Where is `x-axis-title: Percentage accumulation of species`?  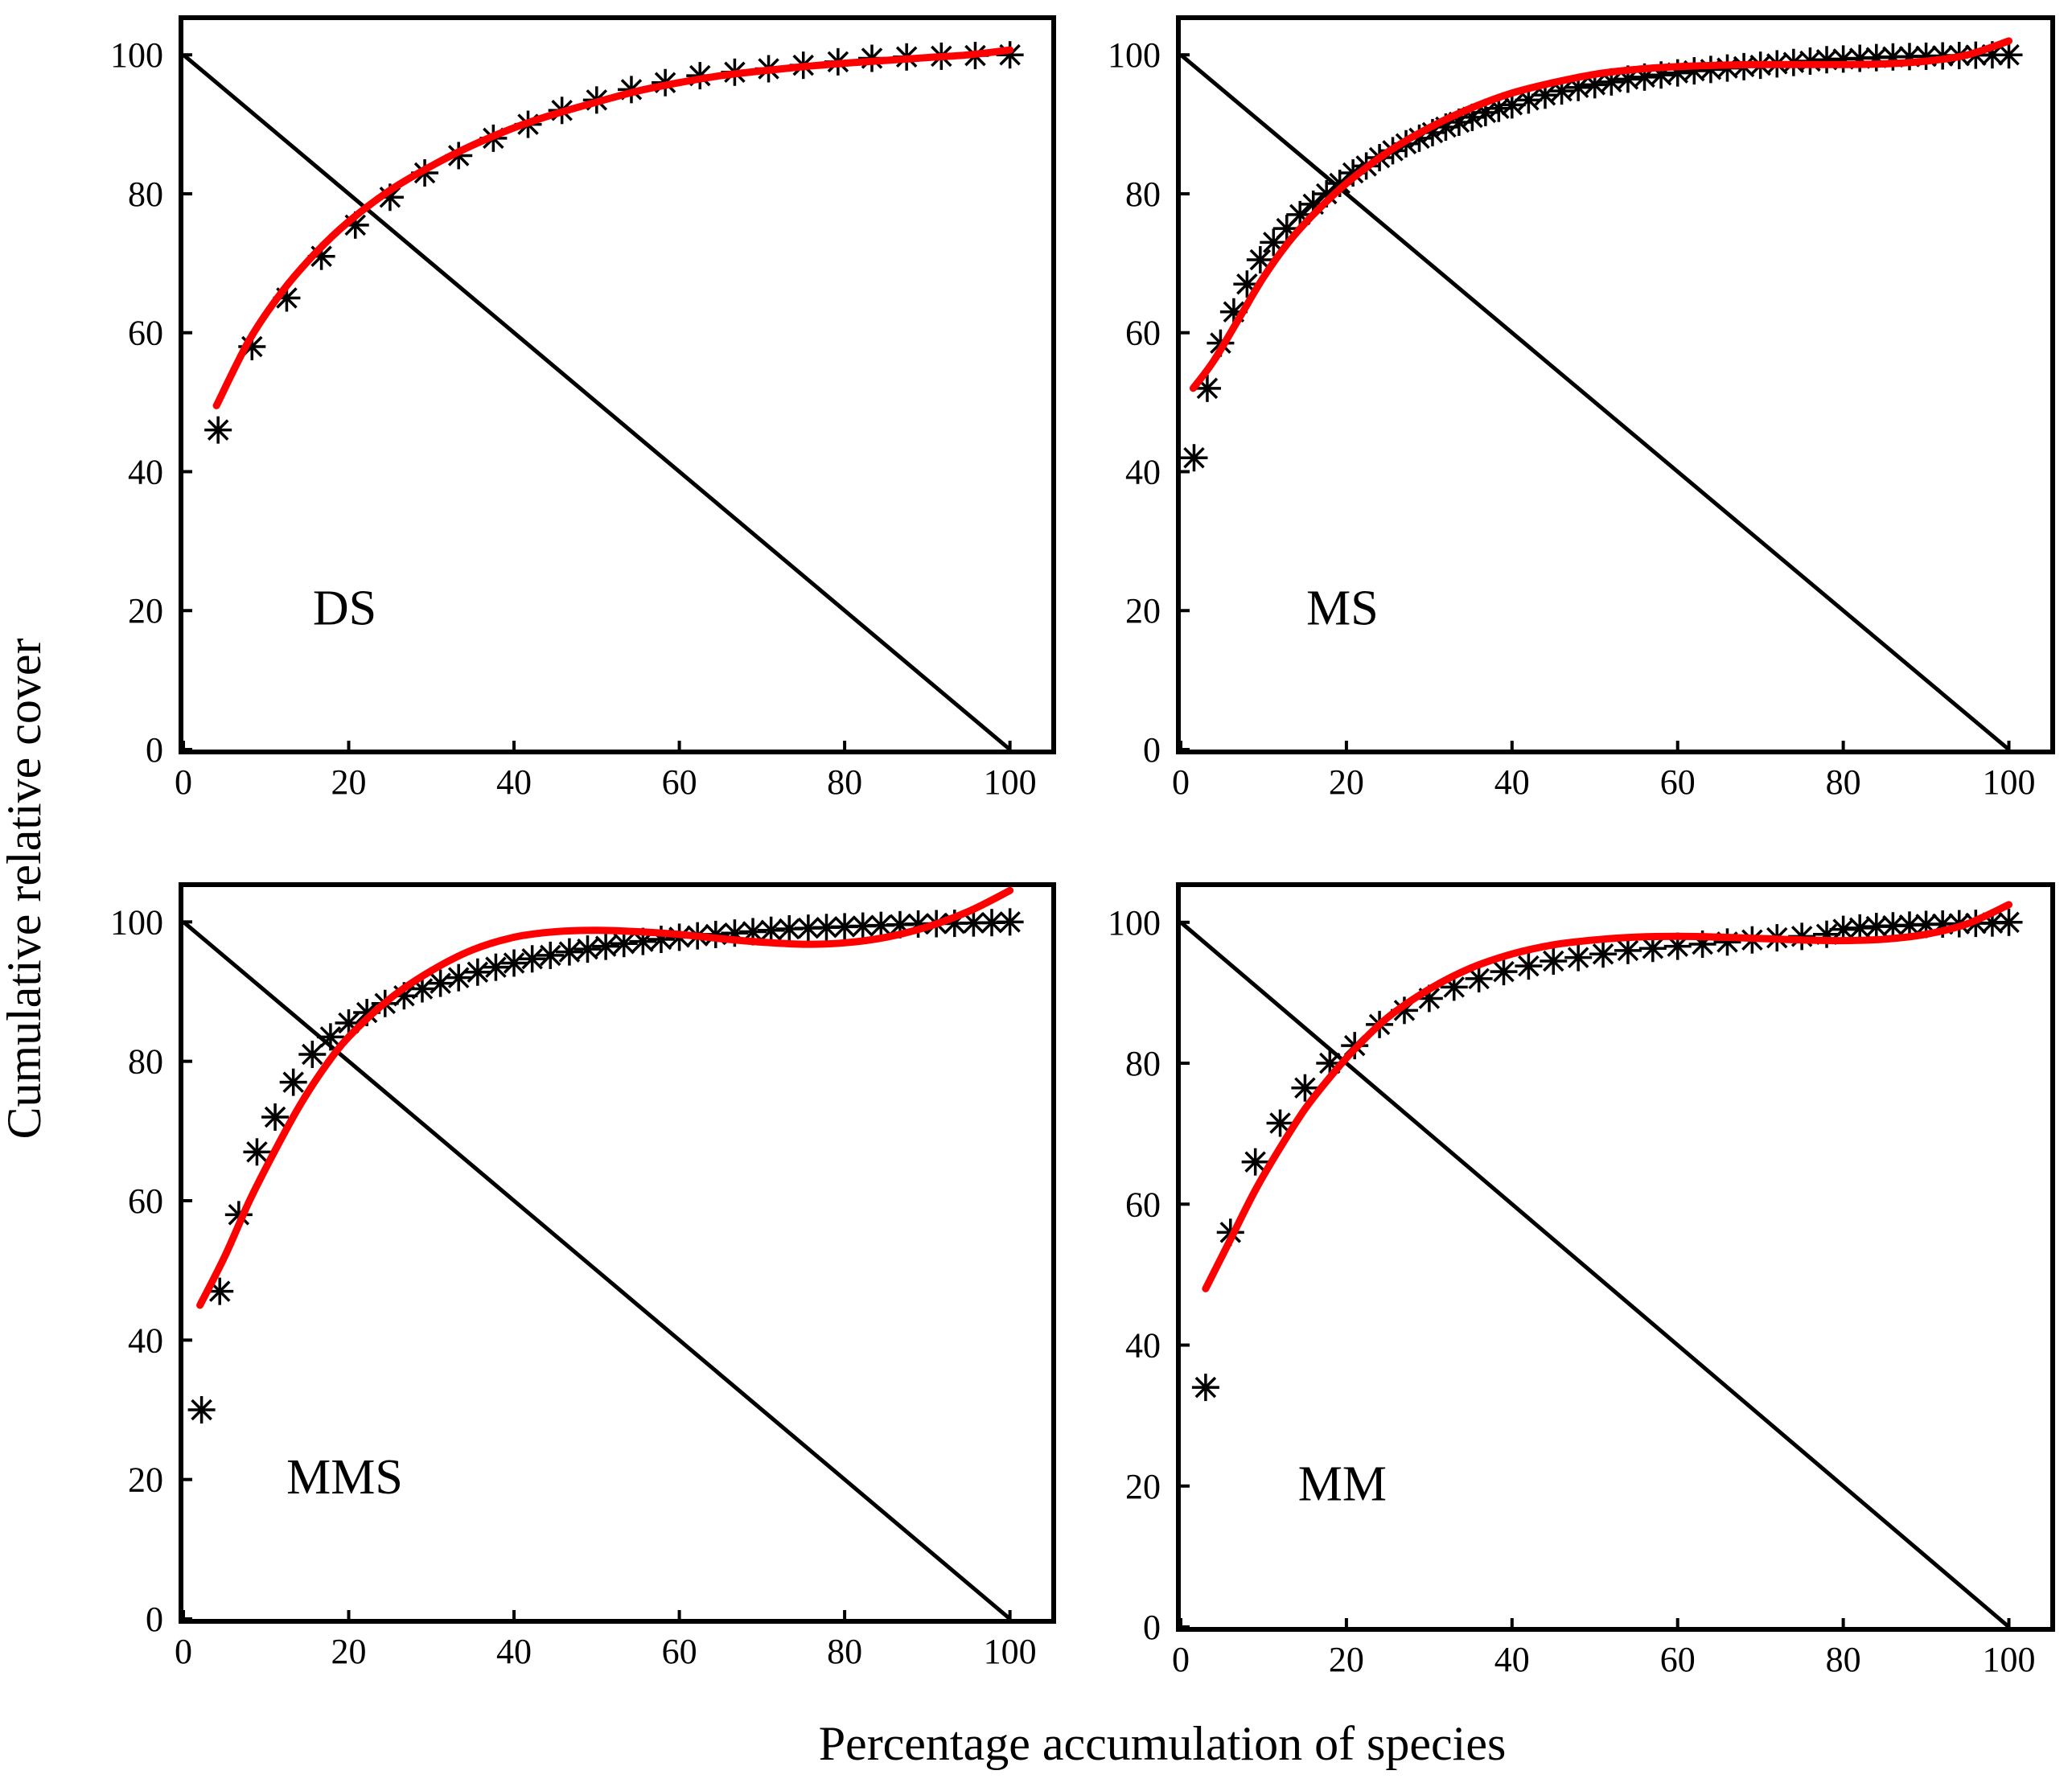 x-axis-title: Percentage accumulation of species is located at coordinates (1163, 1743).